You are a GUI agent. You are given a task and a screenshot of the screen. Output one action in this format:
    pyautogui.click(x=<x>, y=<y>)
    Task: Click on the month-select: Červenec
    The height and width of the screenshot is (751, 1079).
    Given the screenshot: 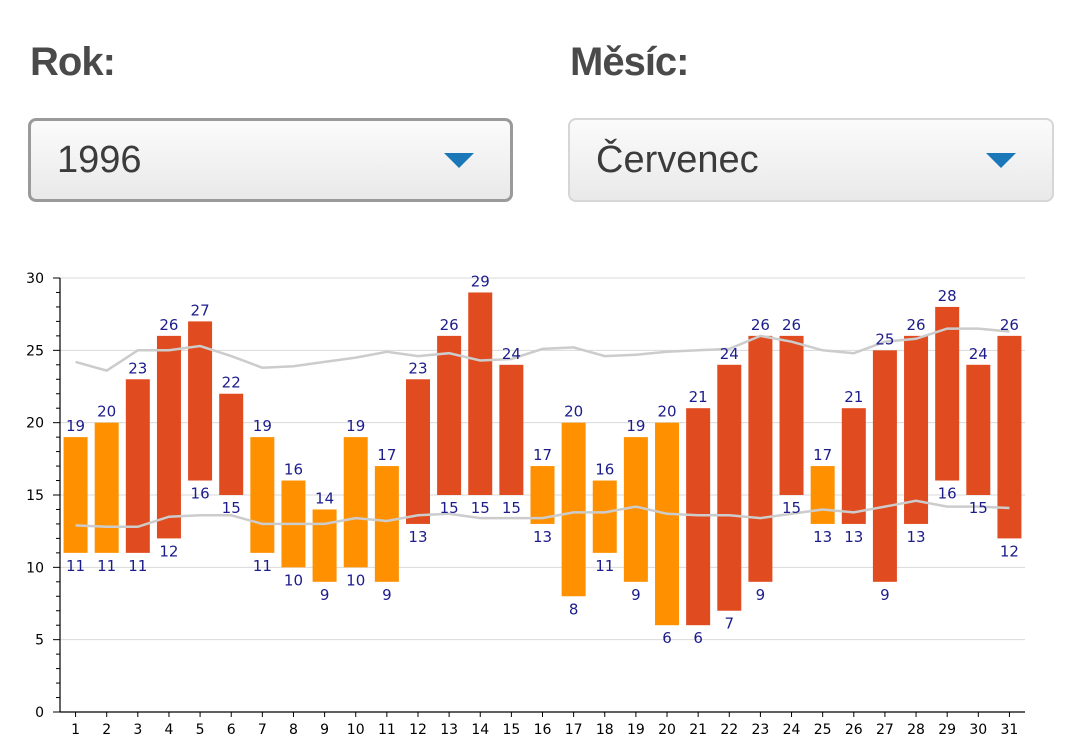 What is the action you would take?
    pyautogui.click(x=811, y=160)
    